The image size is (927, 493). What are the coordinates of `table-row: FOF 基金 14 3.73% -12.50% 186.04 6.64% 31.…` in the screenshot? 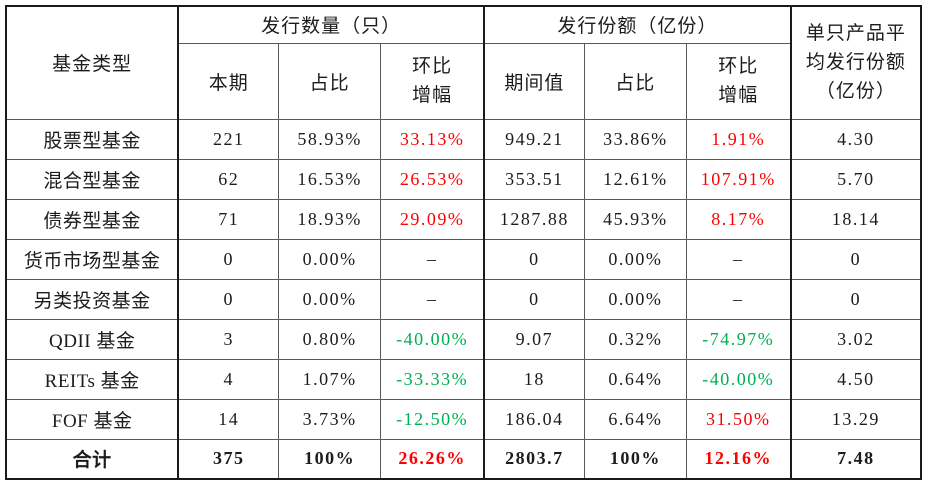 It's located at (463, 419).